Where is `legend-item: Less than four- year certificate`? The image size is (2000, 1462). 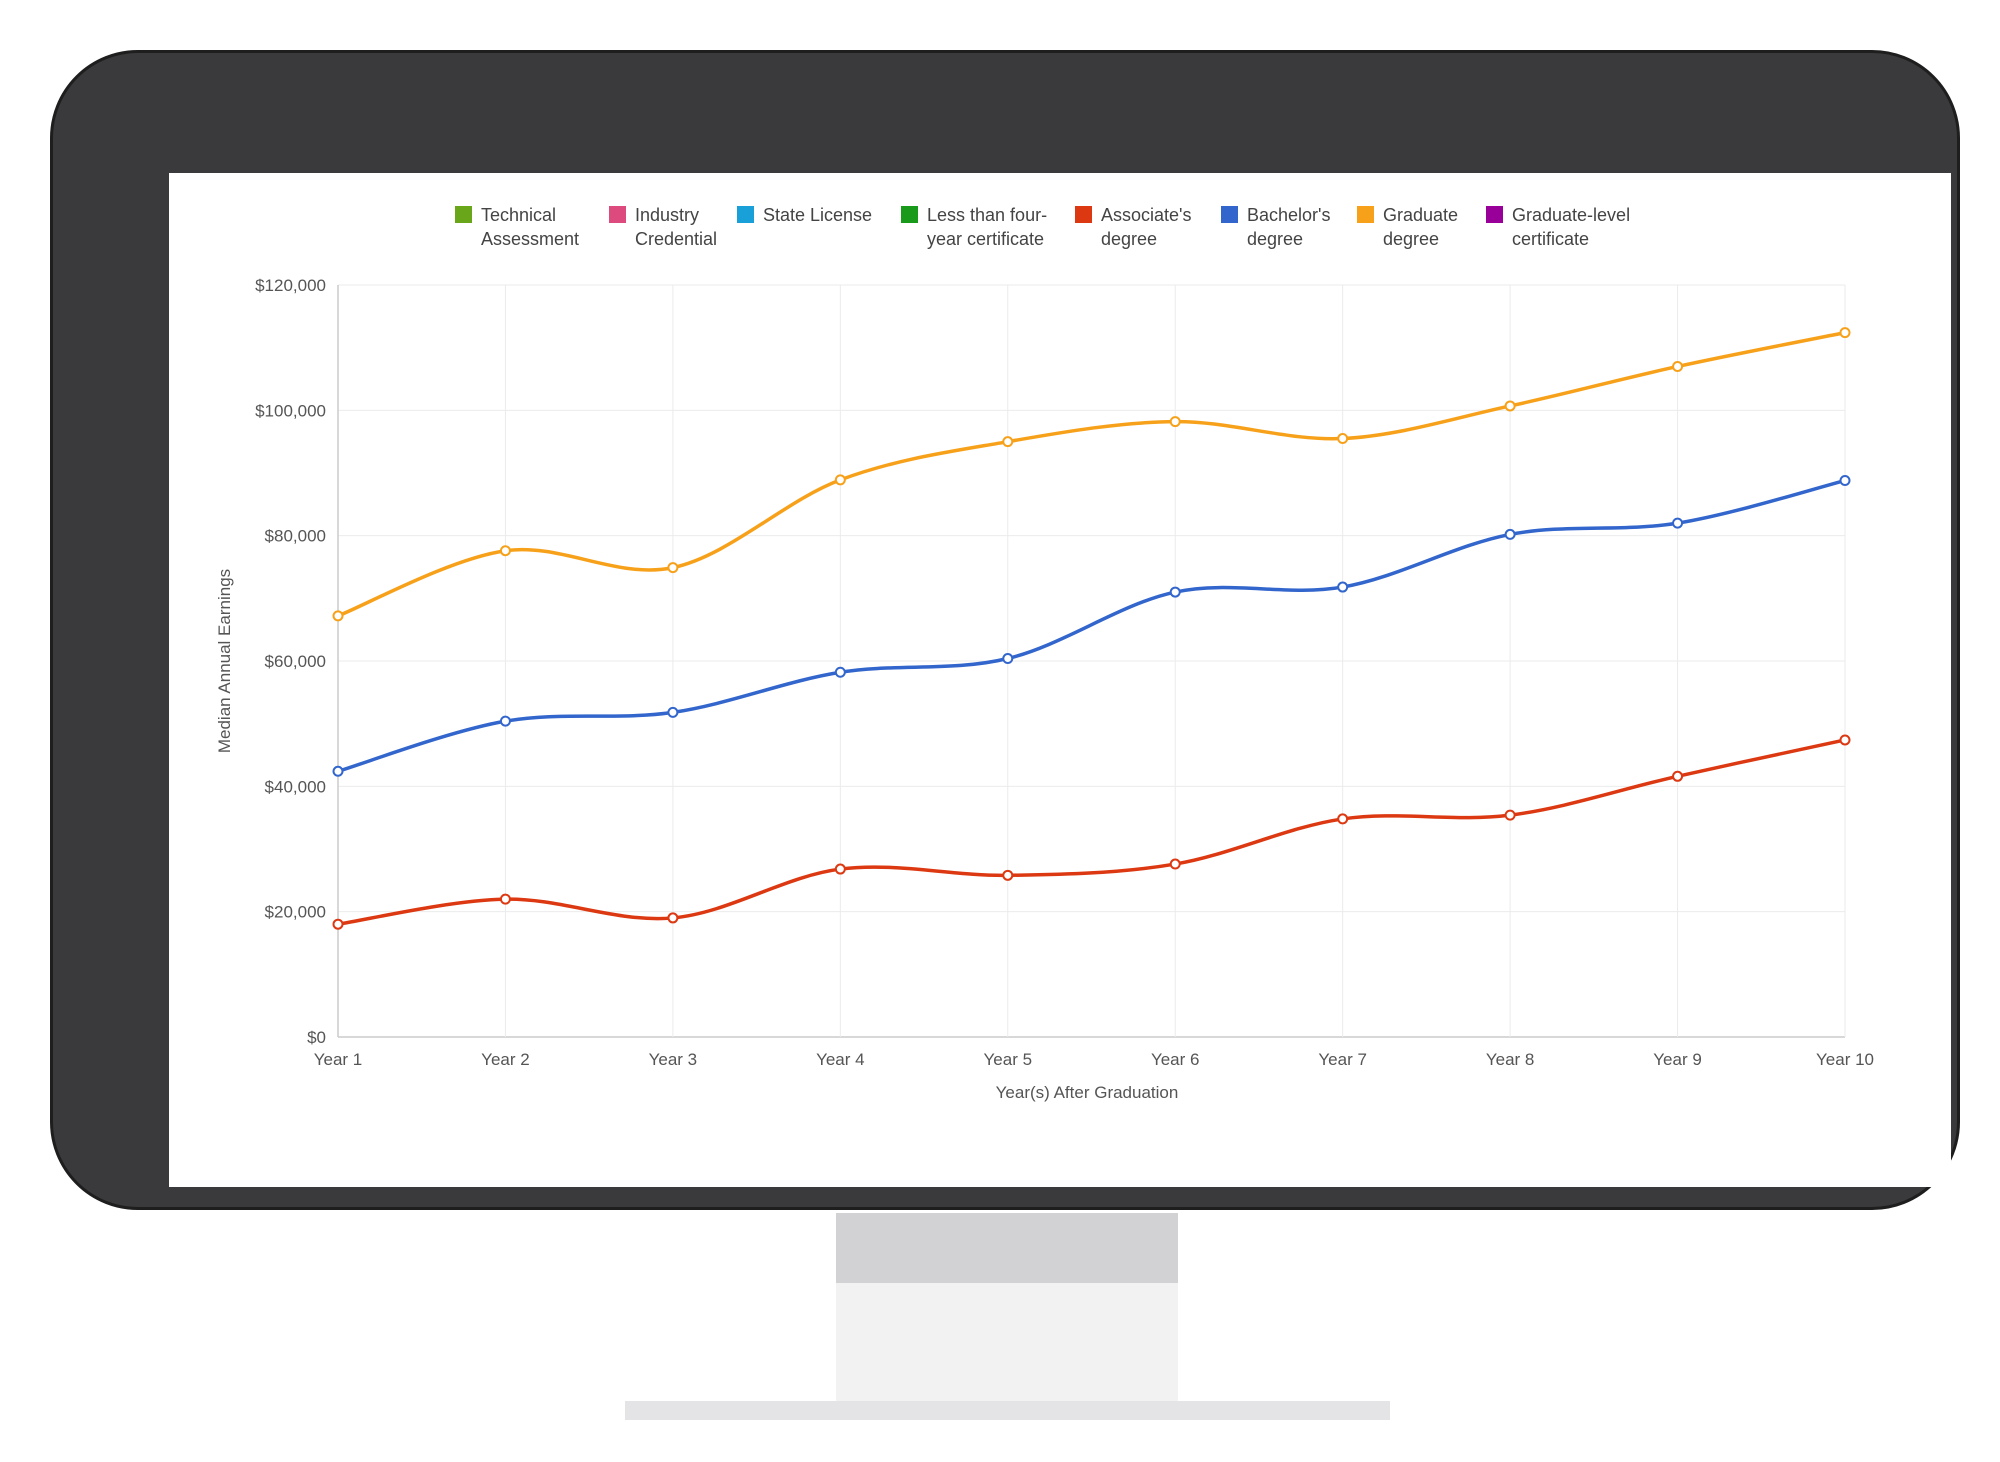
legend-item: Less than four- year certificate is located at coordinates (974, 227).